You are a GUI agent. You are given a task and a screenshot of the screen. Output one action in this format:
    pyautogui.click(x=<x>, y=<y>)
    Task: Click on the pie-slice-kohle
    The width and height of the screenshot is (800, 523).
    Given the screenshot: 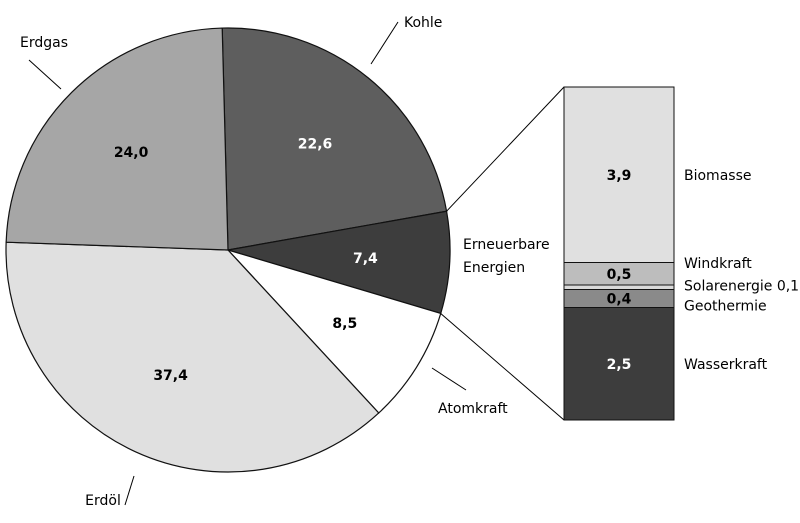 What is the action you would take?
    pyautogui.click(x=334, y=139)
    